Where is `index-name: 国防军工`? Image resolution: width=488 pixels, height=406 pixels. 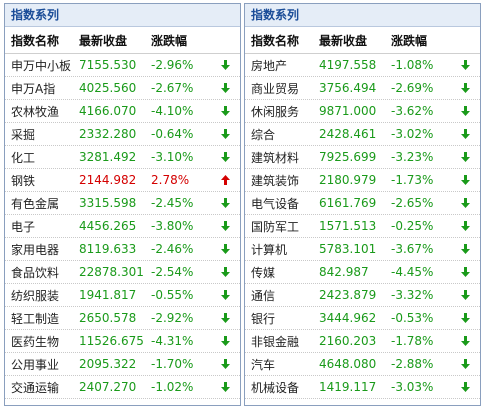
index-name: 国防军工 is located at coordinates (275, 226).